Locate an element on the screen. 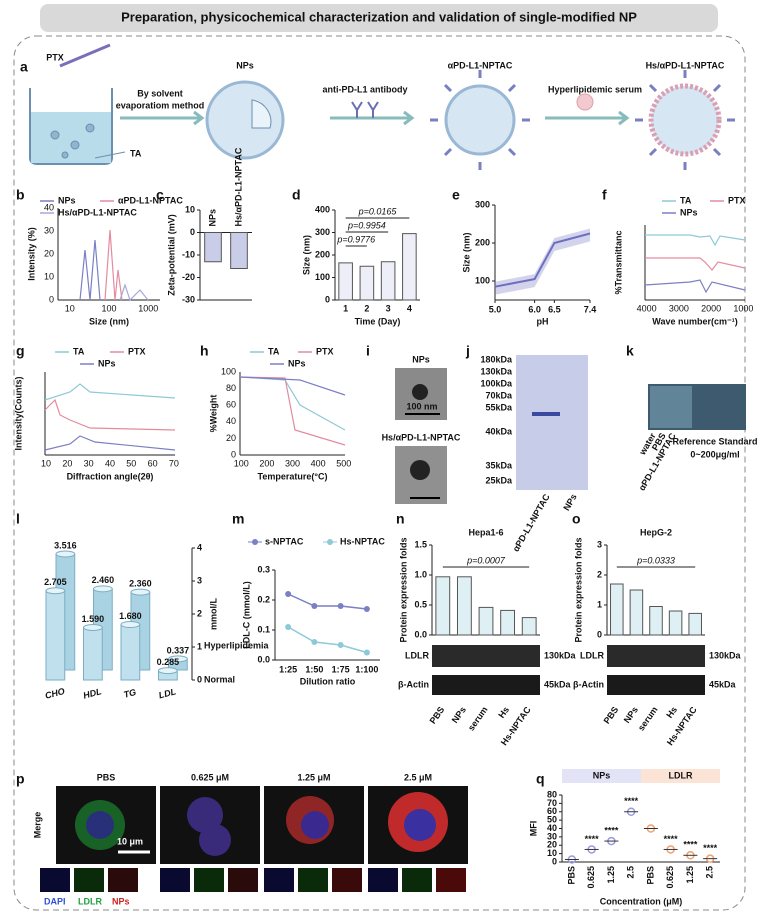 Image resolution: width=758 pixels, height=916 pixels. blot-label: 130kDa is located at coordinates (725, 655).